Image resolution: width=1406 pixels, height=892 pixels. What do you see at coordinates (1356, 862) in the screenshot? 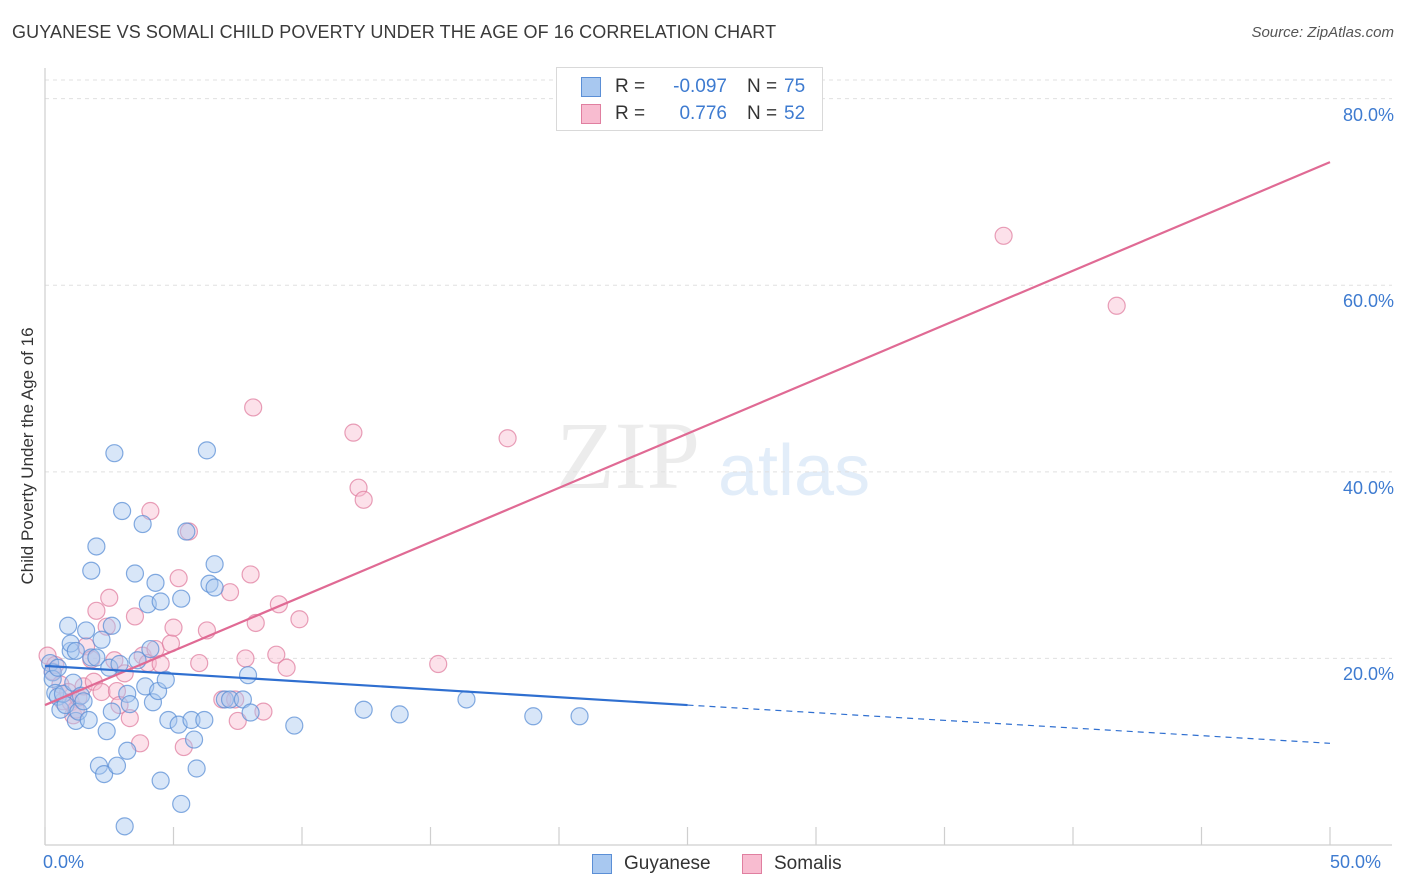
I see `x-tick-label-max: 50.0%` at bounding box center [1356, 862].